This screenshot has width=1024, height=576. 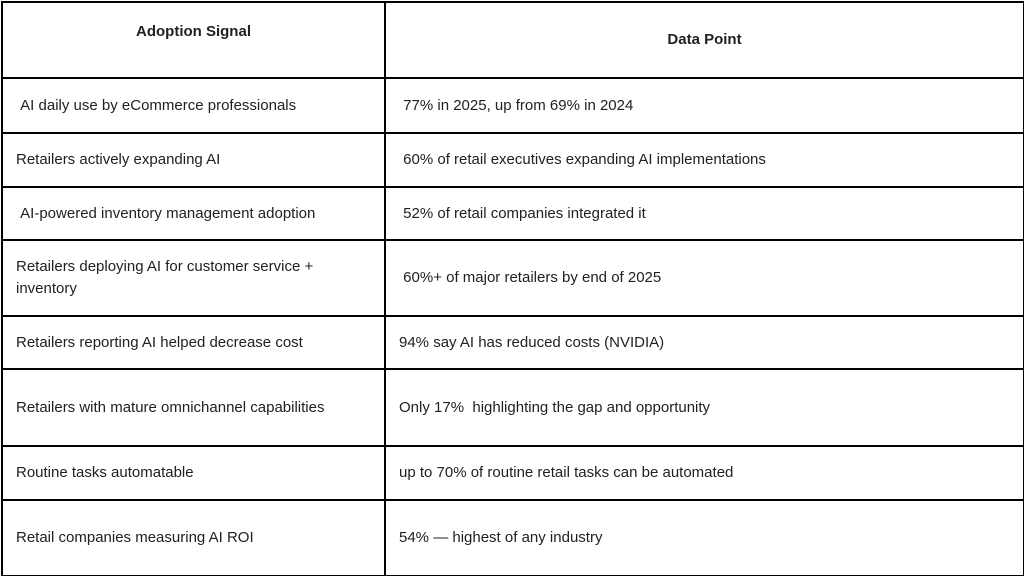 I want to click on signal-cell: Retailers actively expanding AI, so click(x=193, y=160).